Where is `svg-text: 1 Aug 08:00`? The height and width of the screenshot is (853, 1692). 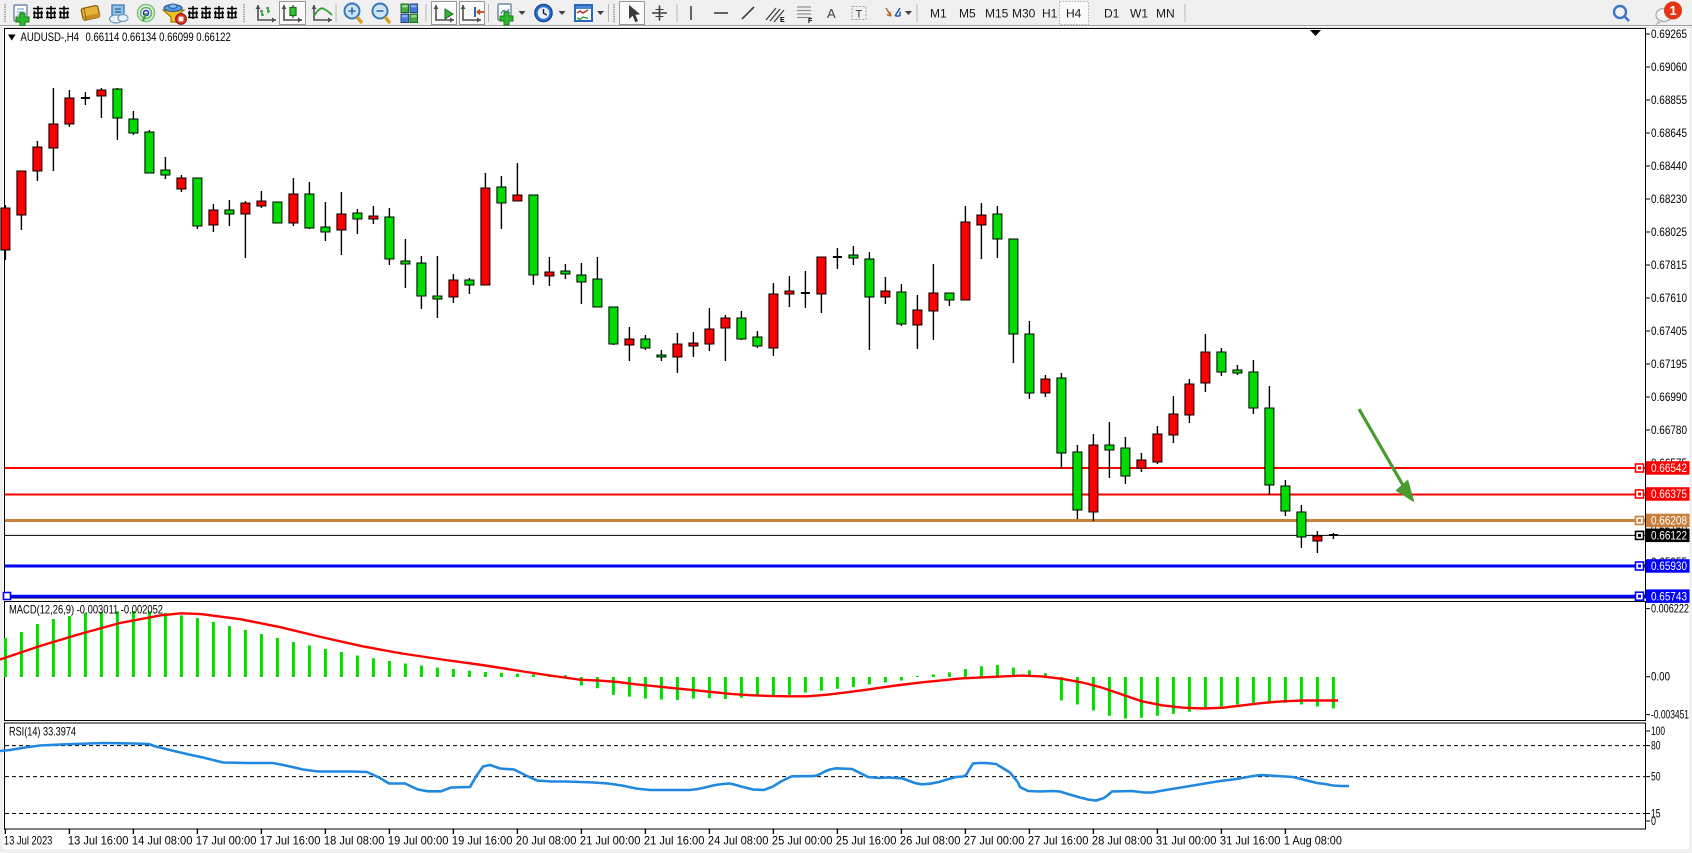 svg-text: 1 Aug 08:00 is located at coordinates (1313, 841).